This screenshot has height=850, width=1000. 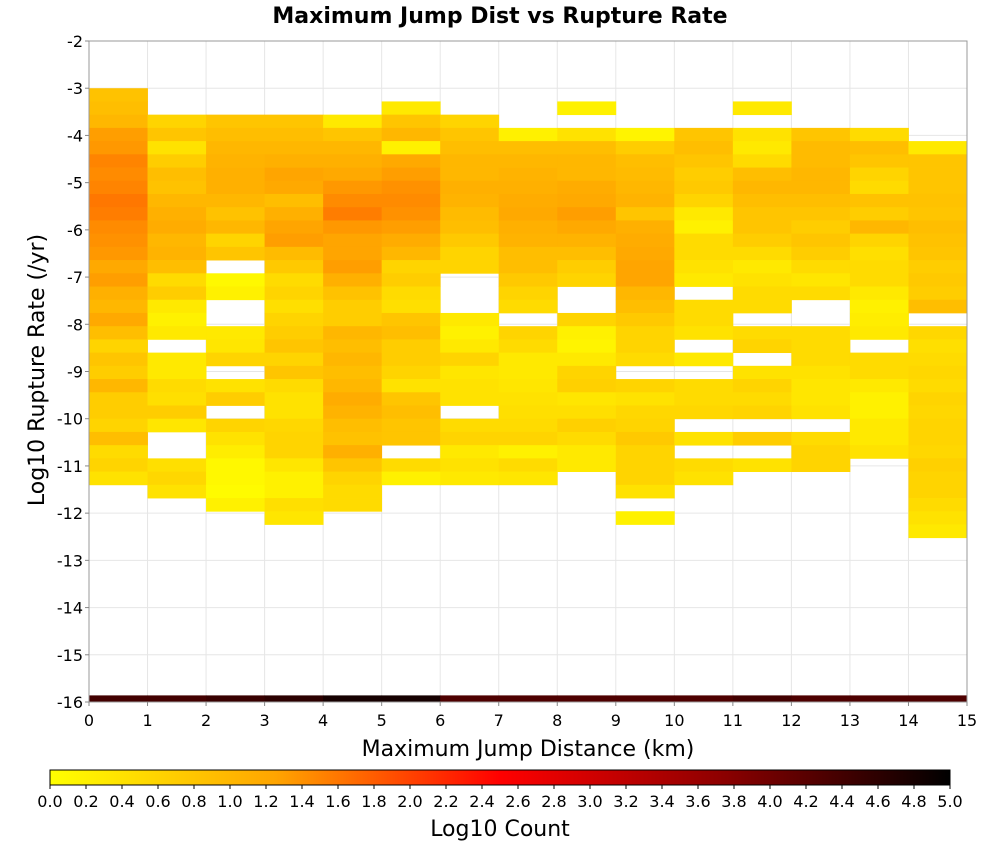 I want to click on y-axis-title: Log10 Rupture Rate (/yr), so click(x=37, y=370).